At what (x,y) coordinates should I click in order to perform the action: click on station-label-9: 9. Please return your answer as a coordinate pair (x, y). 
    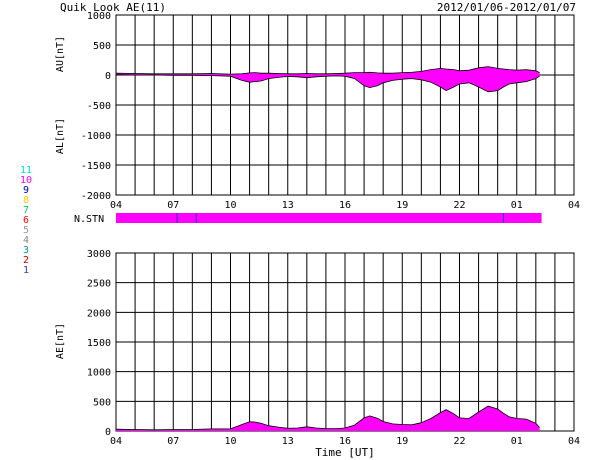
    Looking at the image, I should click on (26, 190).